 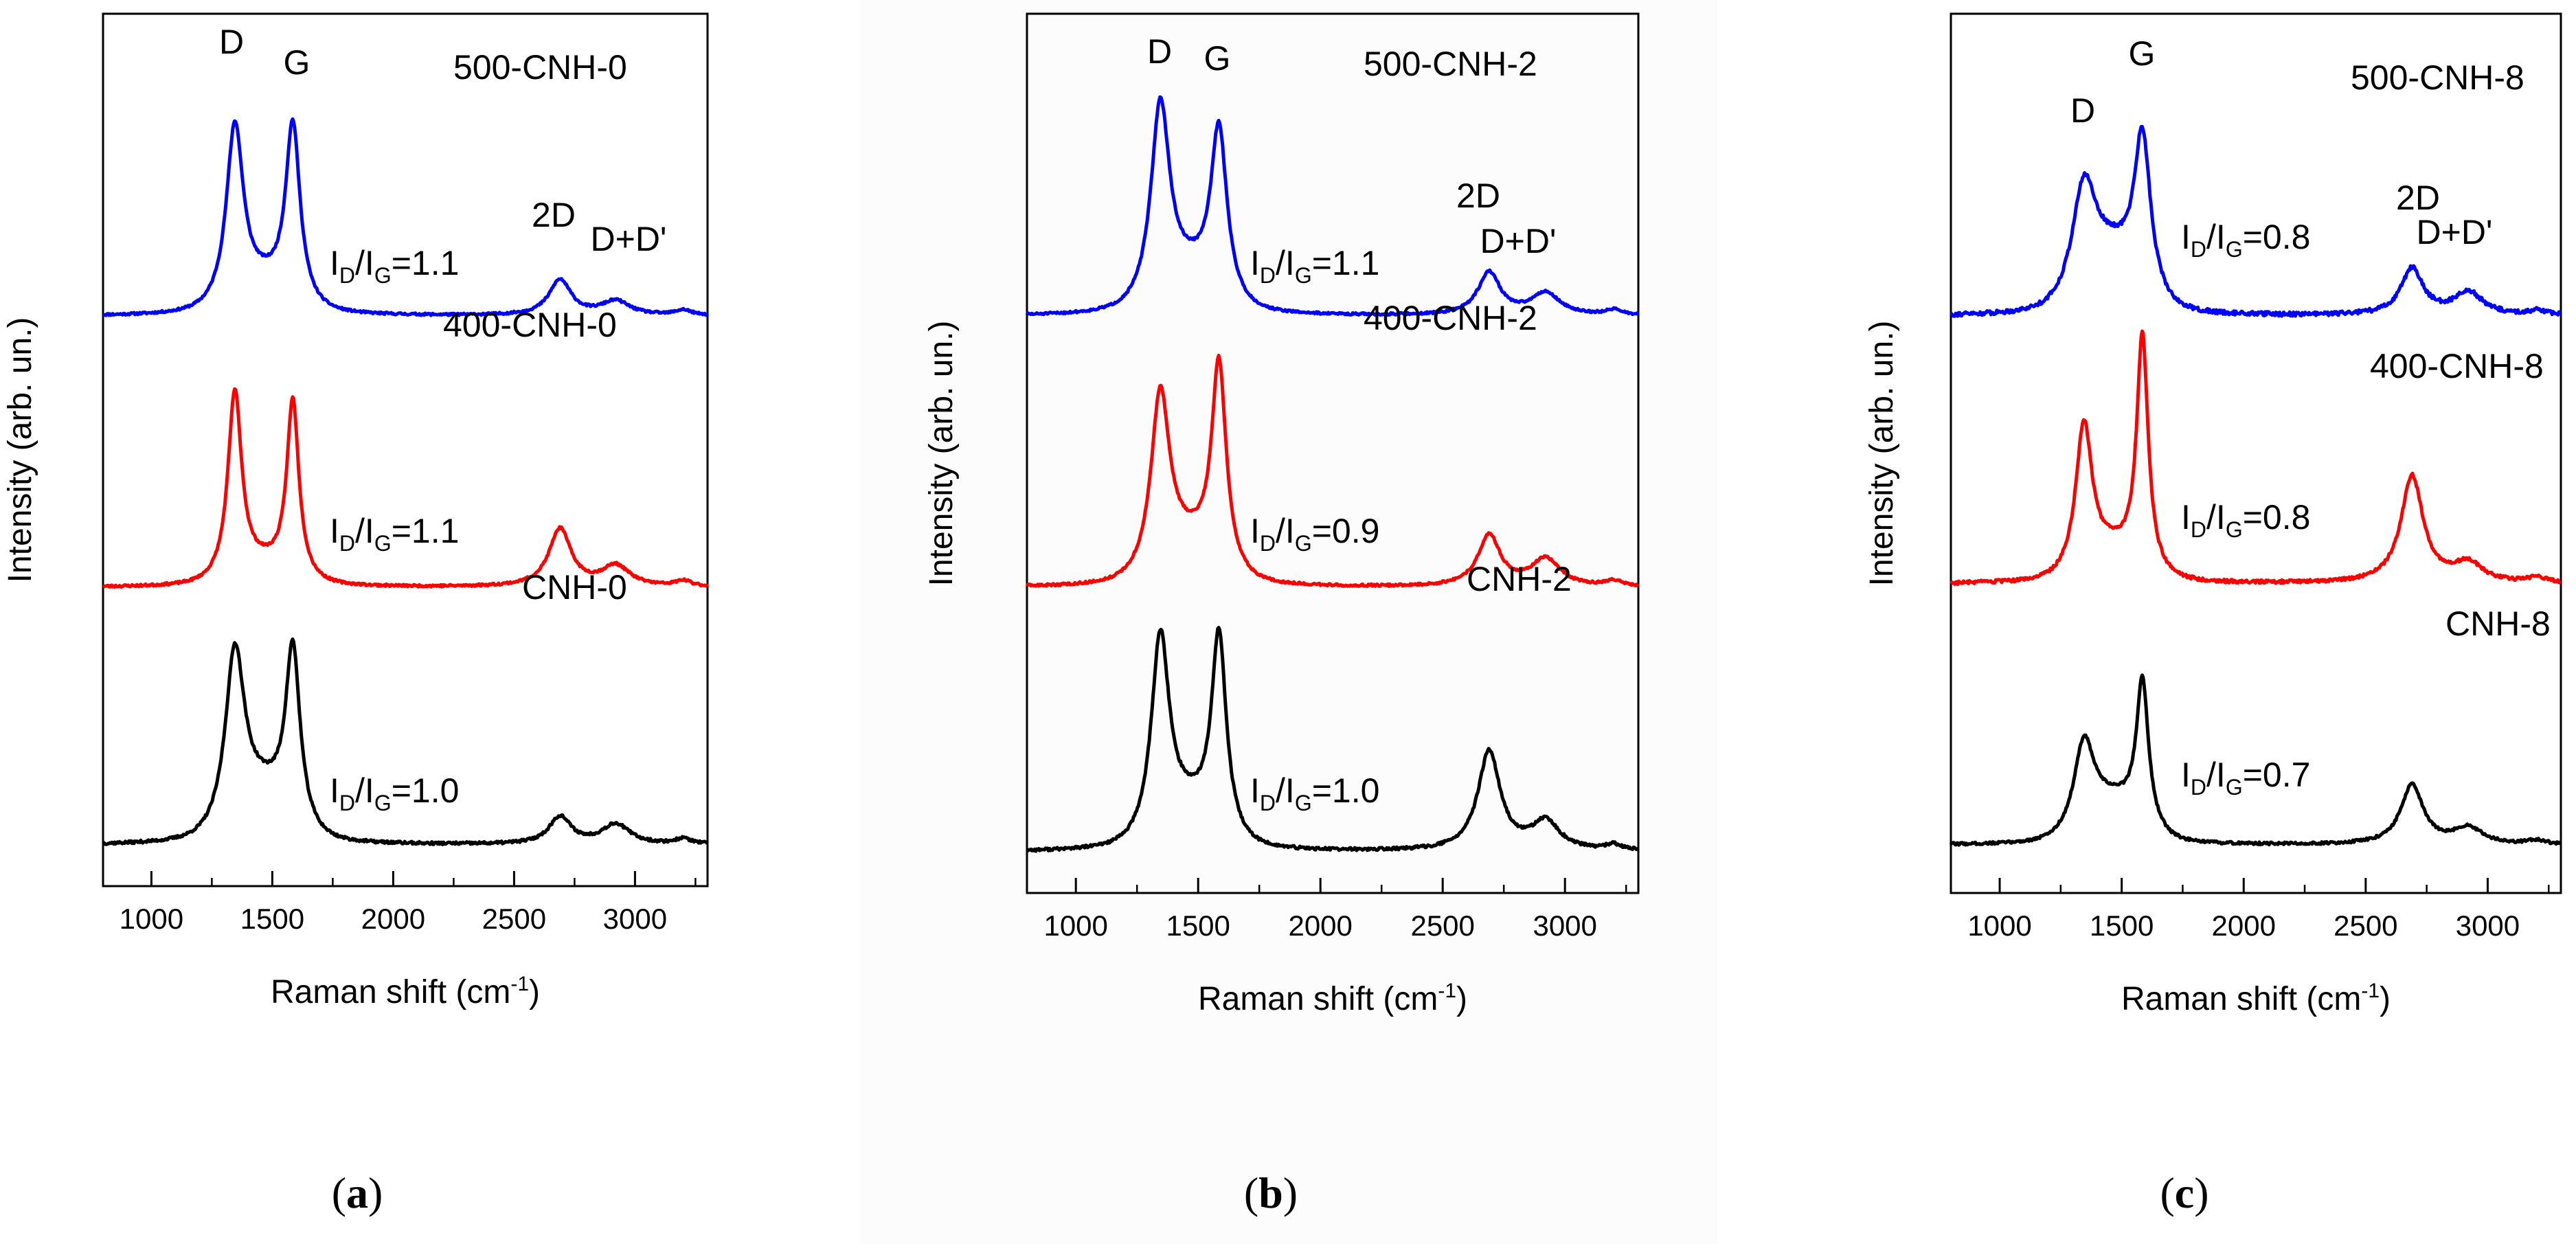 I want to click on peak-label: D, so click(x=1159, y=51).